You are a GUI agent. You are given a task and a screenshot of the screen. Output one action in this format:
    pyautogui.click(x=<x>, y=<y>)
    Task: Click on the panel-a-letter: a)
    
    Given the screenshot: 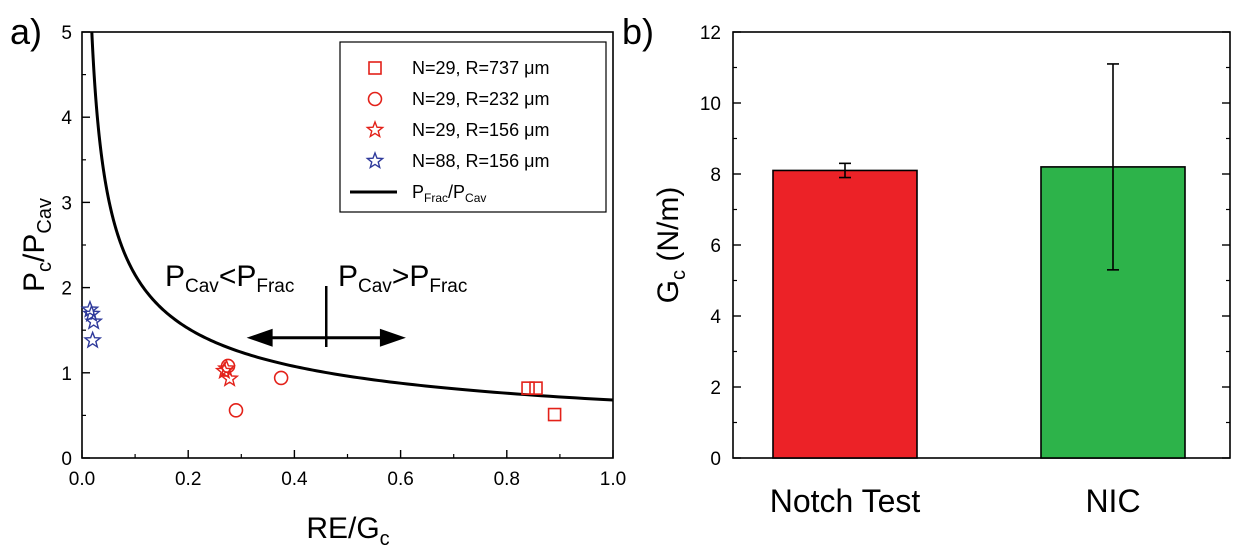 What is the action you would take?
    pyautogui.click(x=26, y=31)
    